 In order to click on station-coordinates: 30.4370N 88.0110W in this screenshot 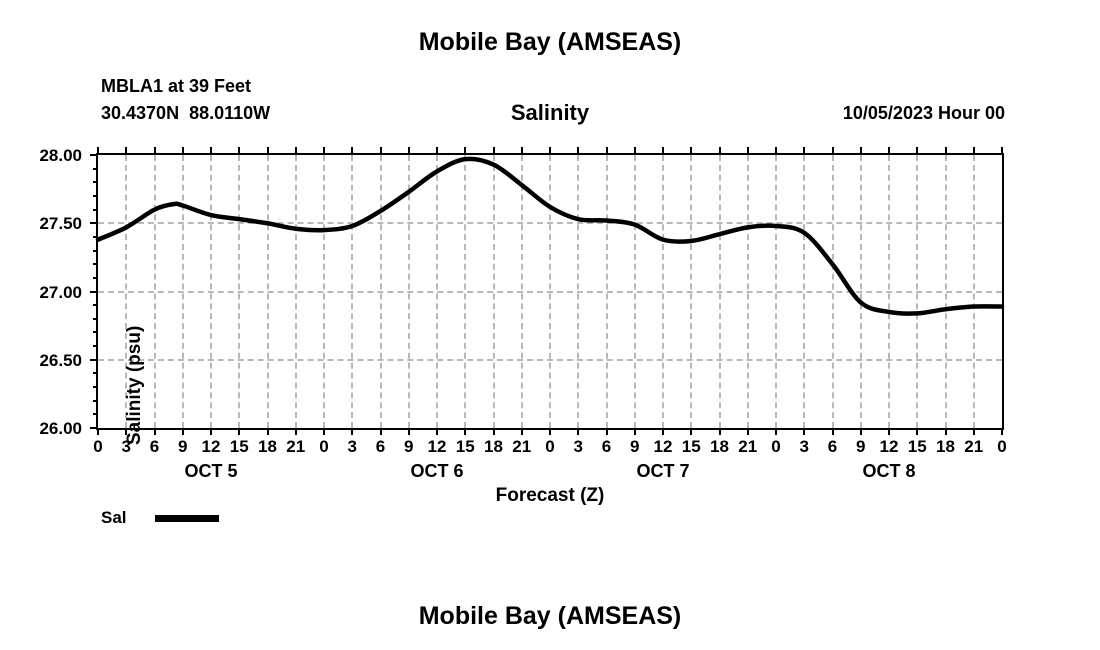, I will do `click(186, 113)`.